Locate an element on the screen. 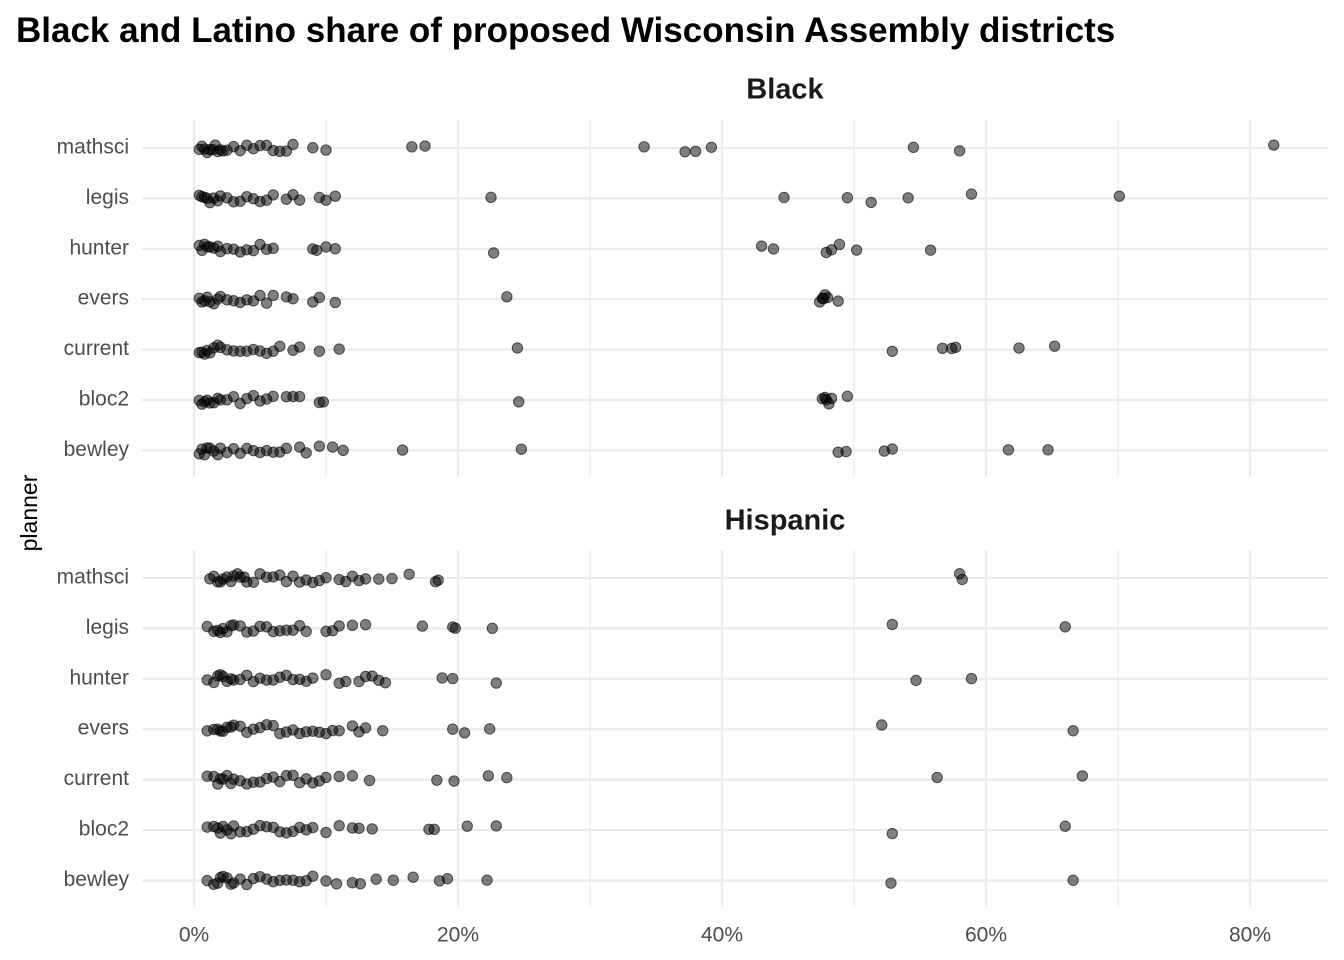 The height and width of the screenshot is (960, 1344). x-tick-label: 0% is located at coordinates (194, 935).